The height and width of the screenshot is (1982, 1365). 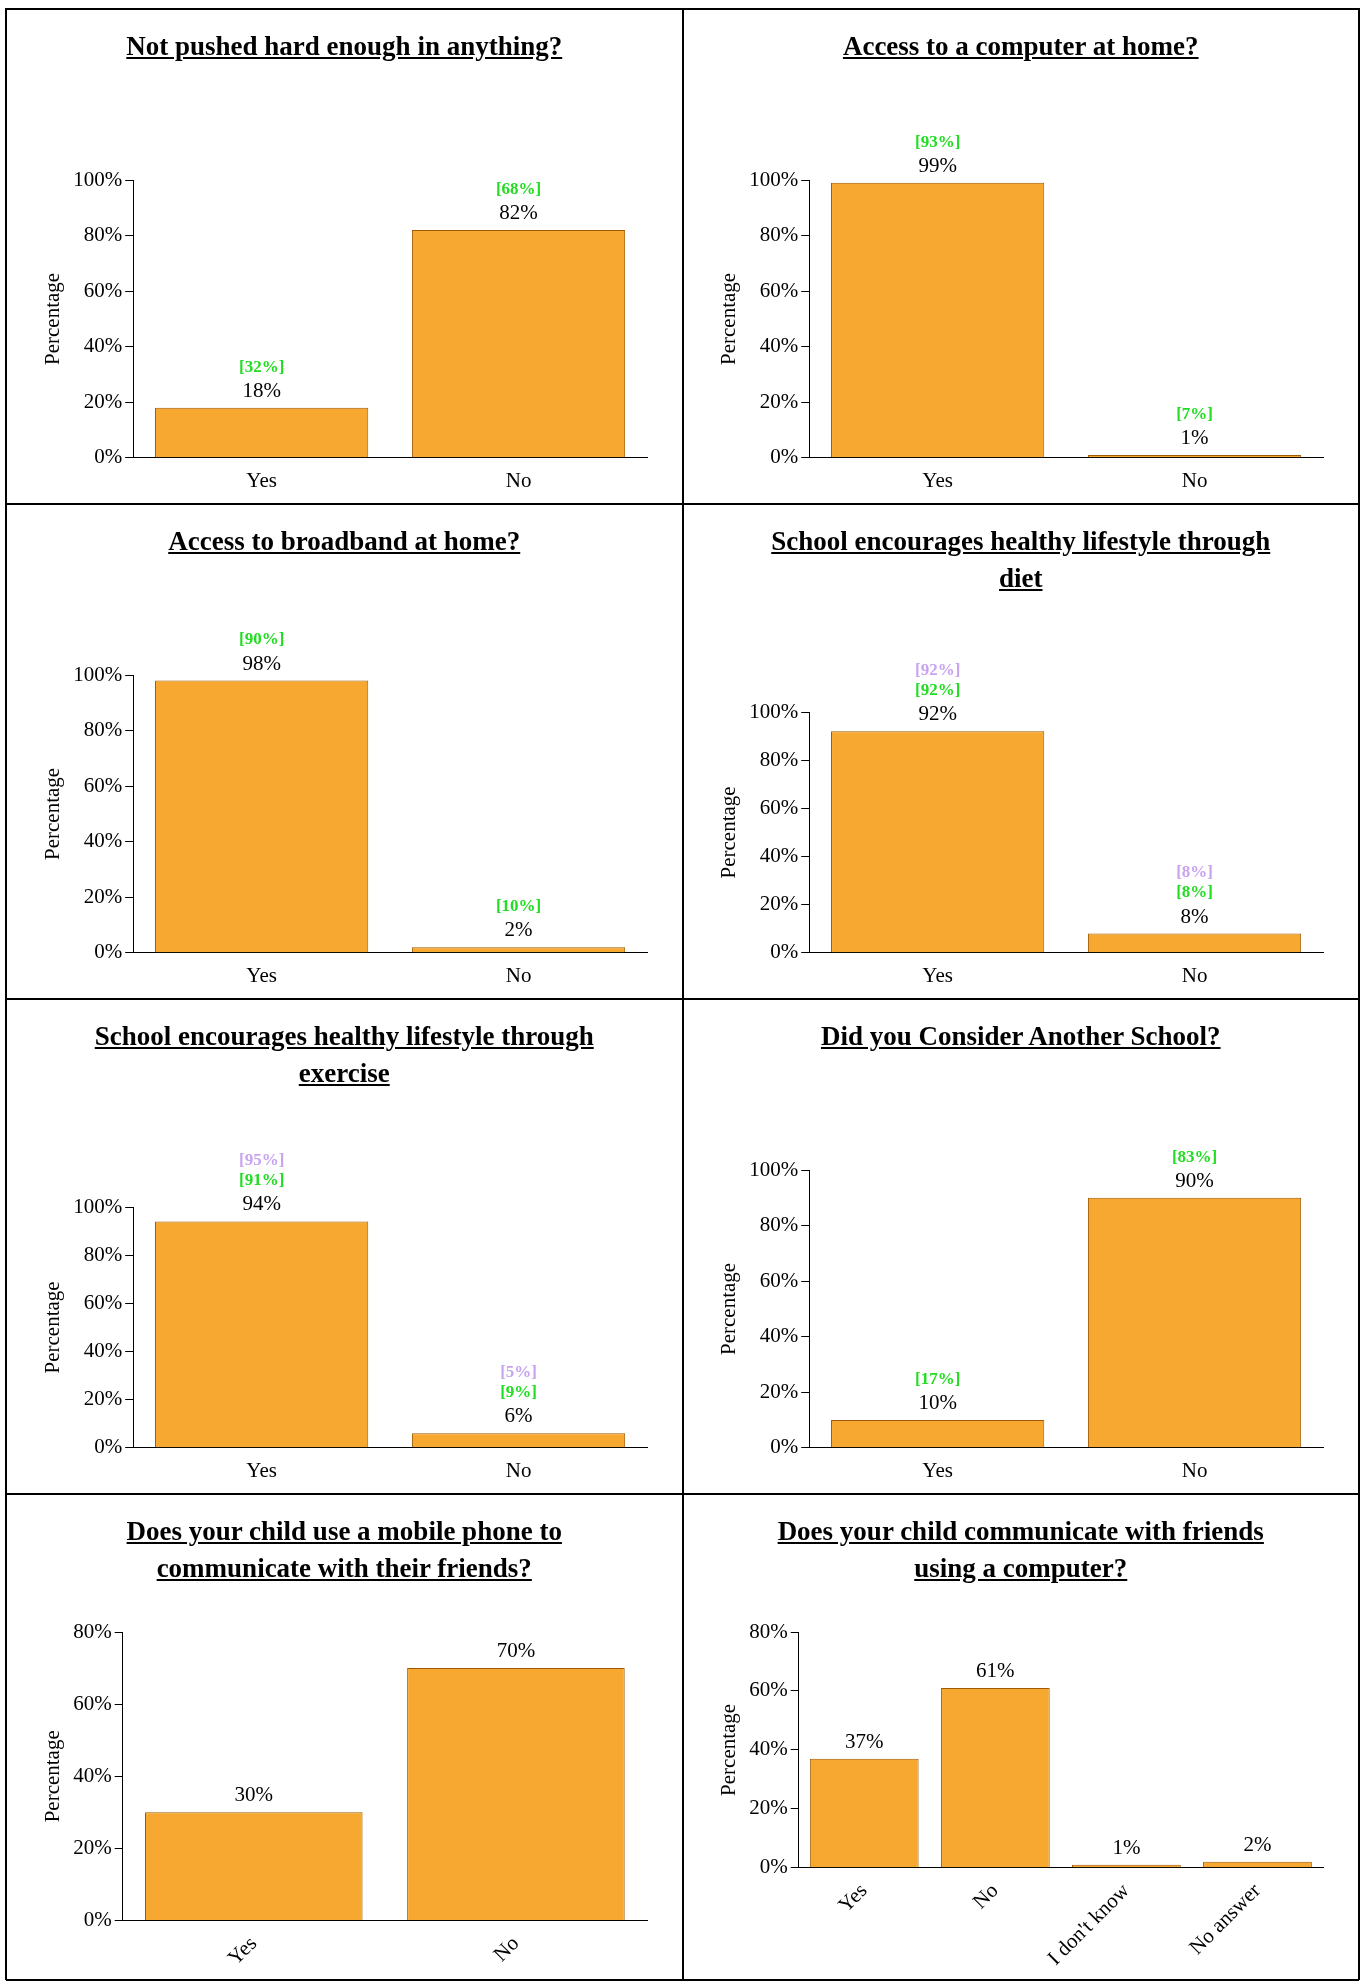 What do you see at coordinates (344, 1550) in the screenshot?
I see `chart-title: Does your child use a mobile phone to communicate with their friends?` at bounding box center [344, 1550].